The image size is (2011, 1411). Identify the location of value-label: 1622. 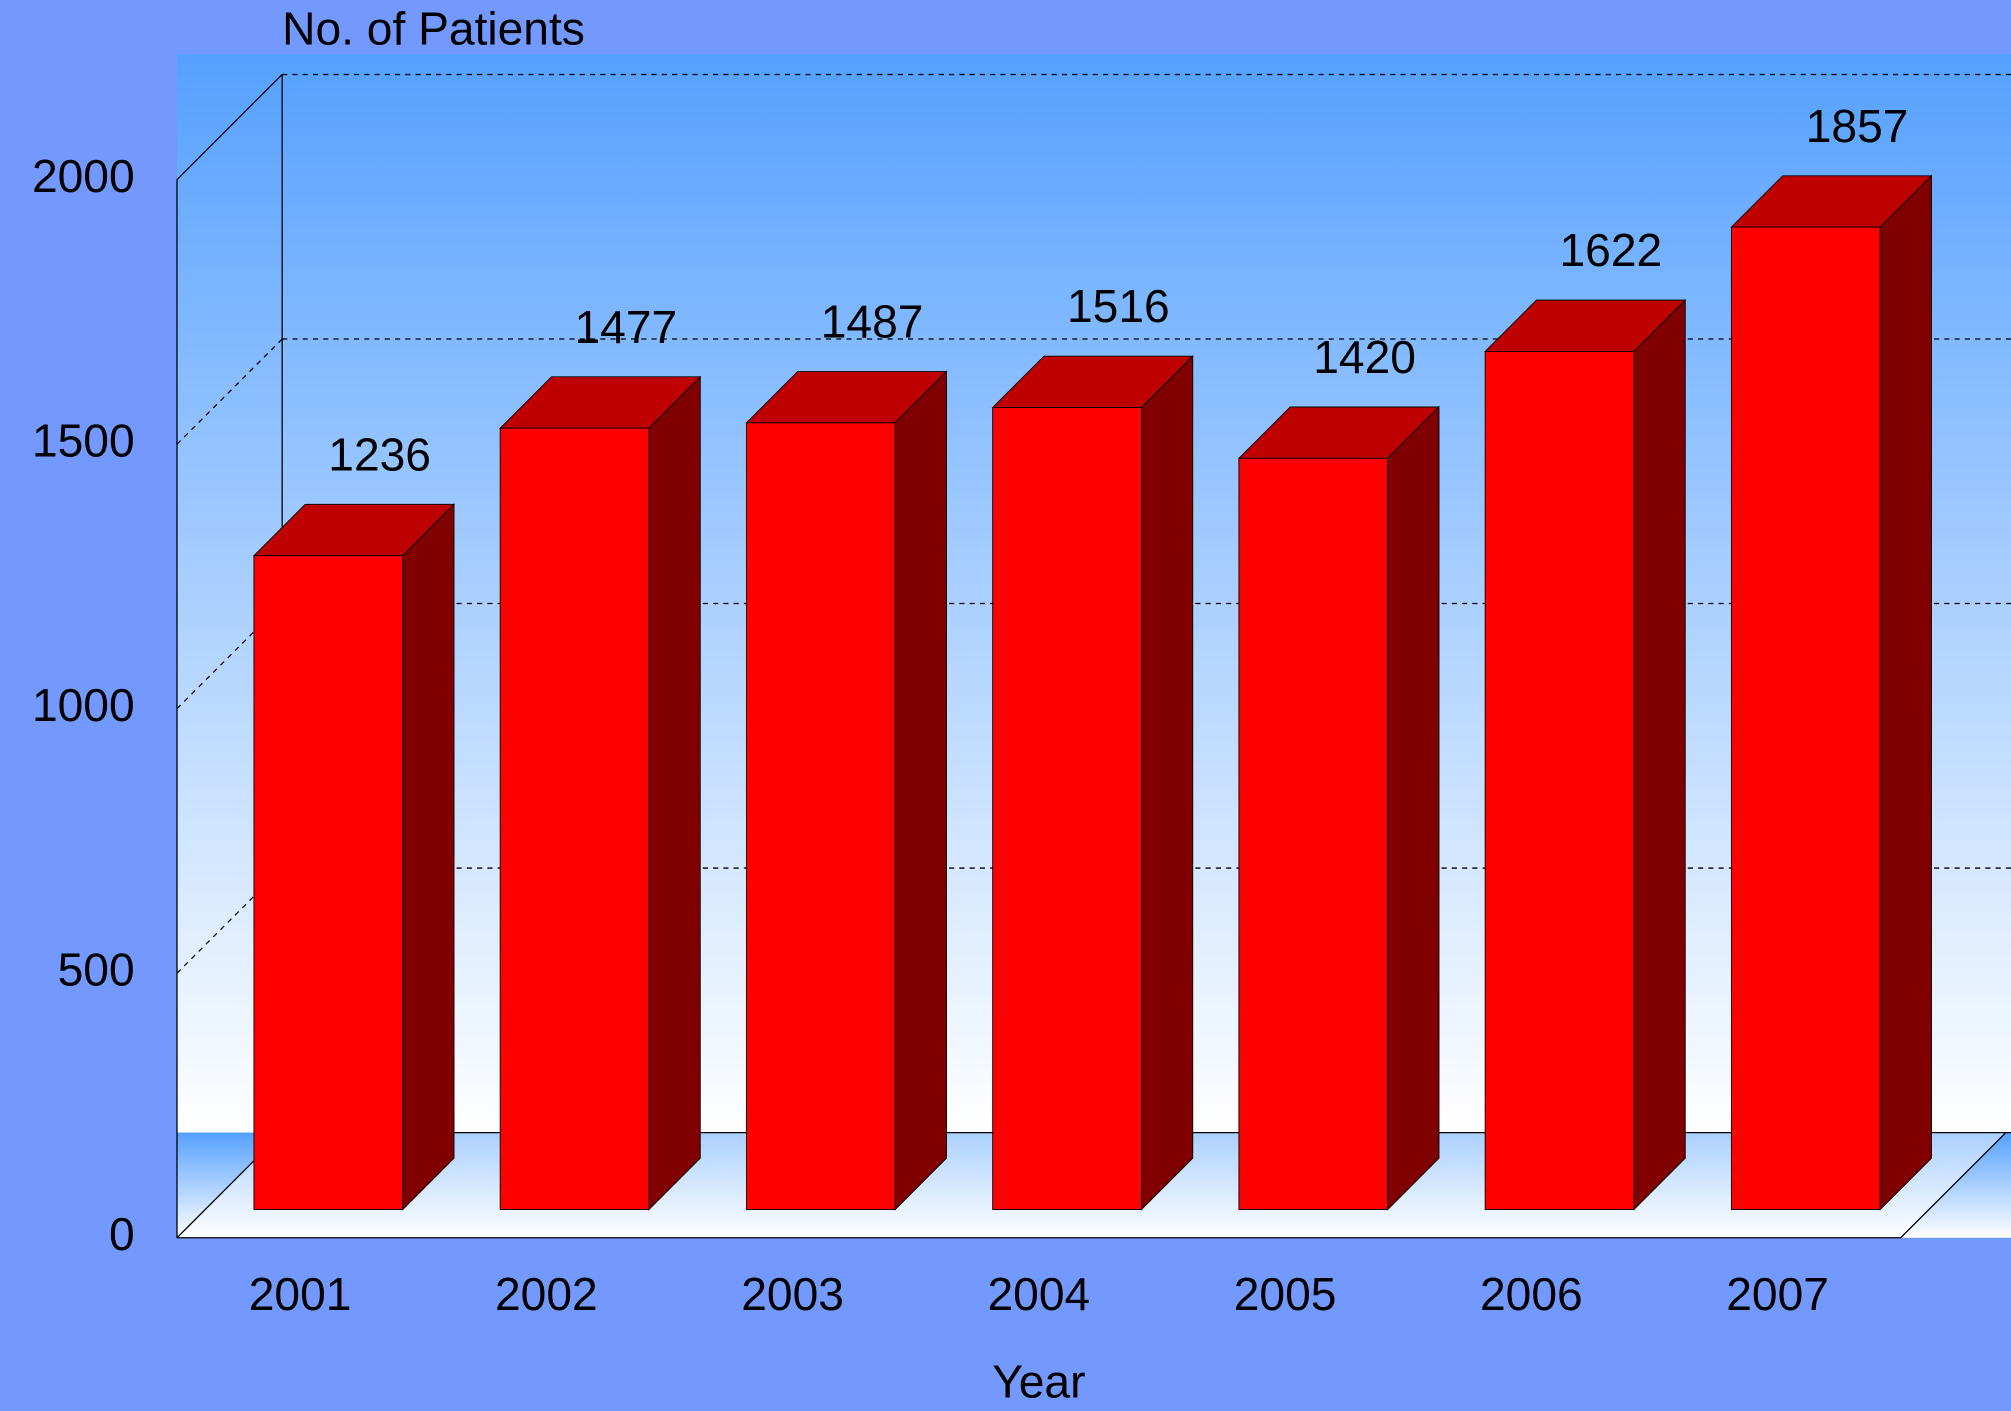
(1611, 250).